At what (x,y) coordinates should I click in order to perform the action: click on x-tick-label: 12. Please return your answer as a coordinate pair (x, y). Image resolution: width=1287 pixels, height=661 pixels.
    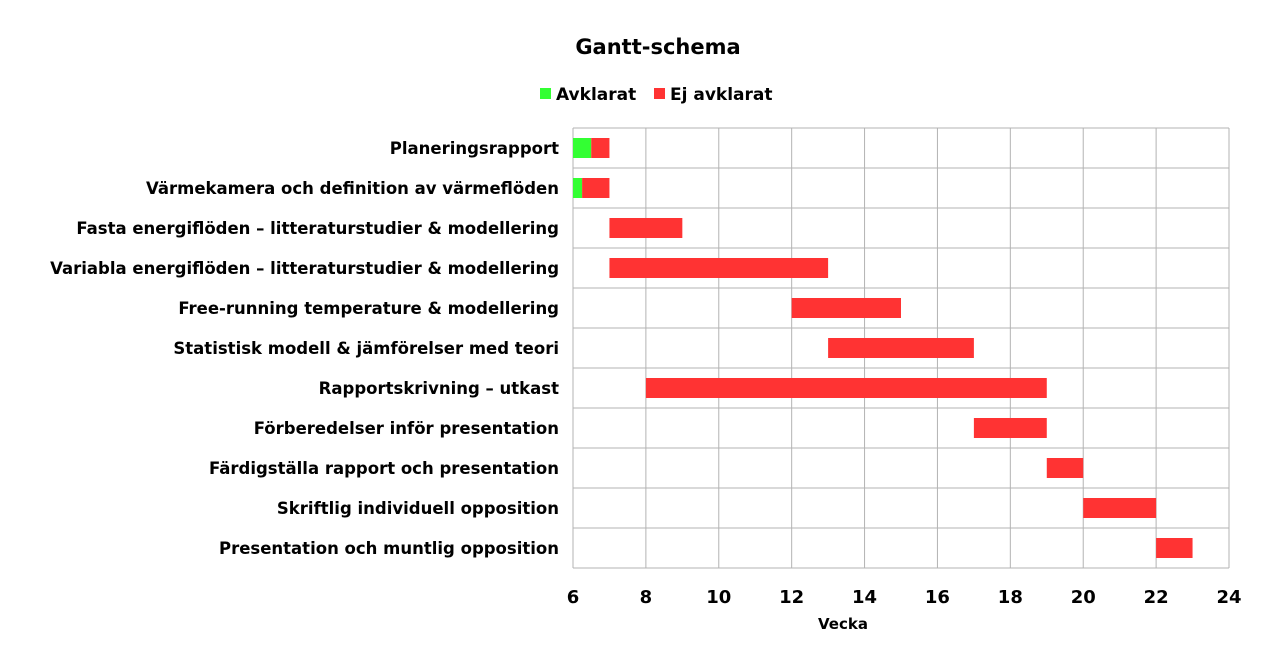
    Looking at the image, I should click on (791, 597).